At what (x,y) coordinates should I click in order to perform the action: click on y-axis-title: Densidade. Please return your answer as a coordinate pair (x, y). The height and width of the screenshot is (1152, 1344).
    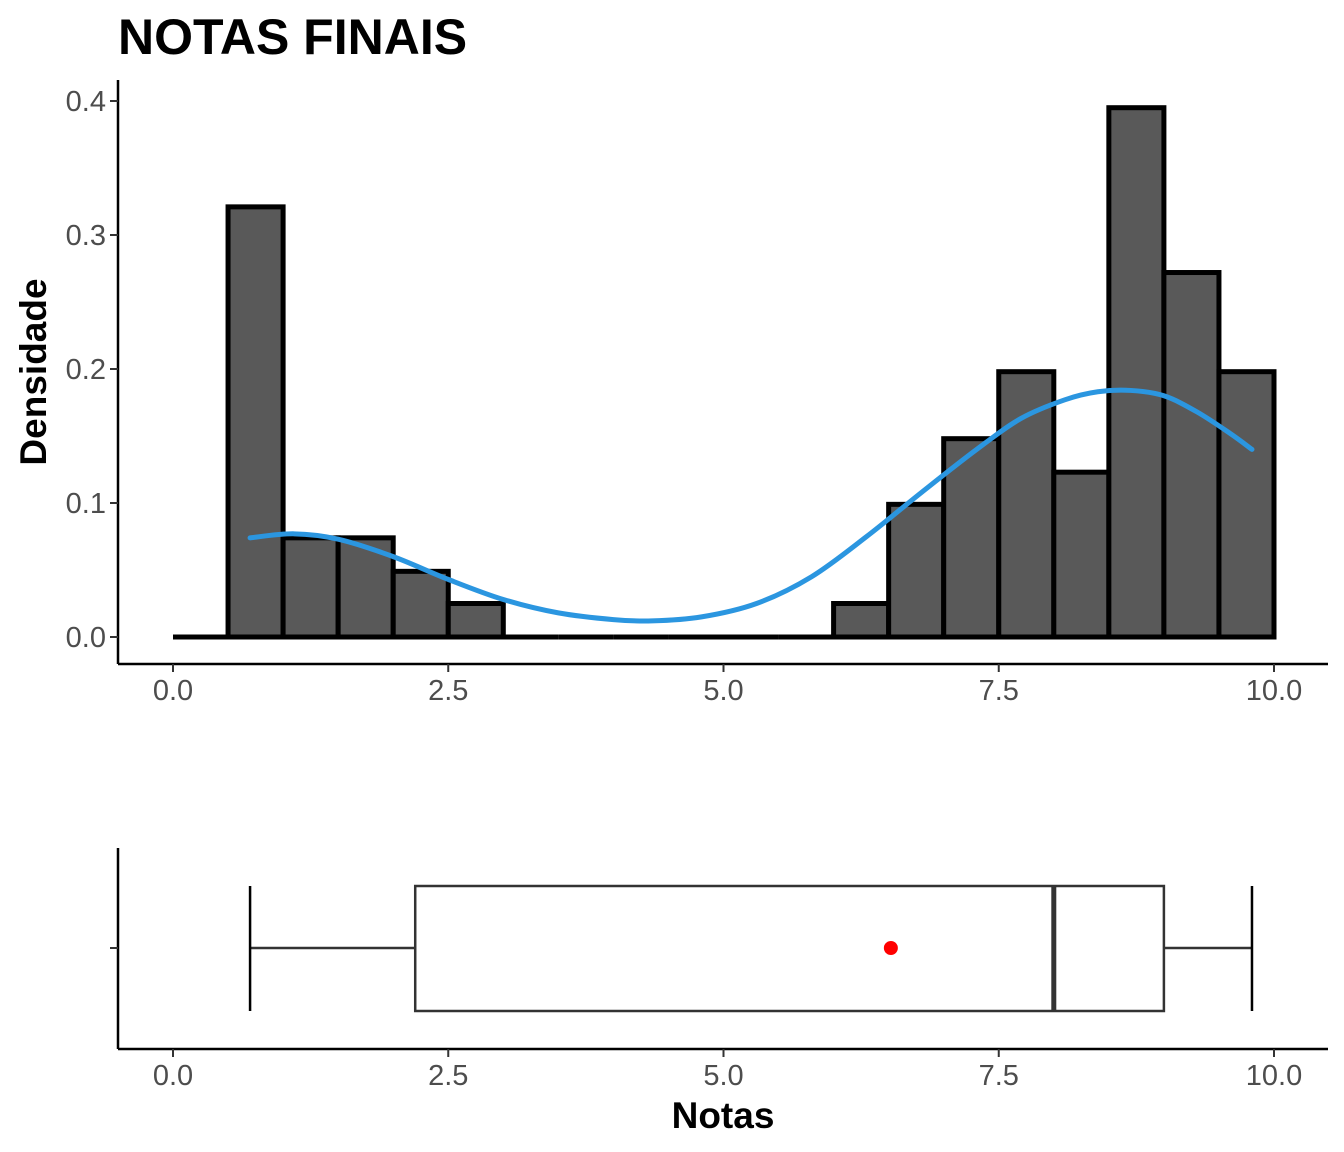
    Looking at the image, I should click on (33, 371).